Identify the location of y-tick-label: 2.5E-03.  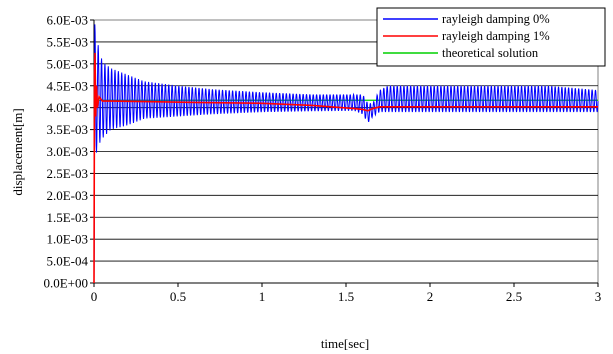
(67, 173).